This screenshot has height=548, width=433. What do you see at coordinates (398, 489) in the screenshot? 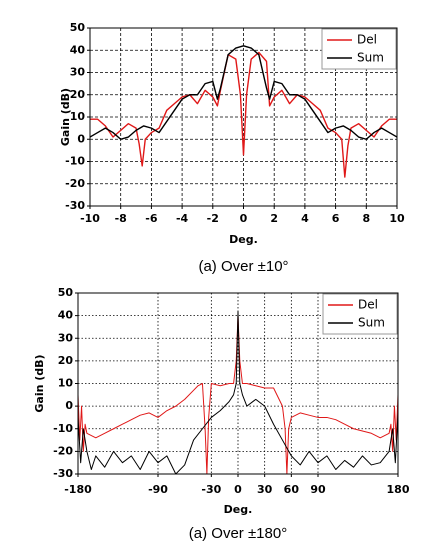
I see `x-tick-label: 180` at bounding box center [398, 489].